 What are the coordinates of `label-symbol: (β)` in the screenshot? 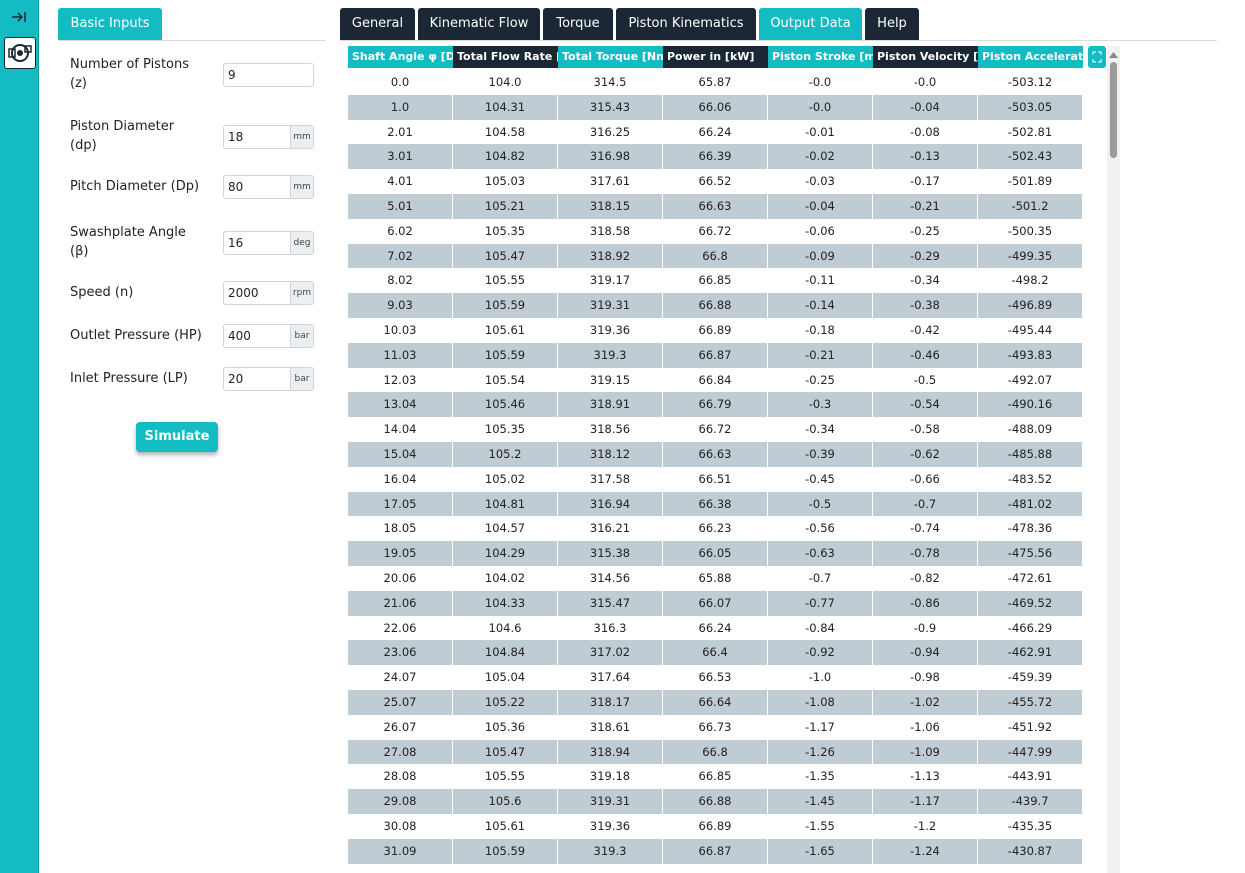 It's located at (79, 251).